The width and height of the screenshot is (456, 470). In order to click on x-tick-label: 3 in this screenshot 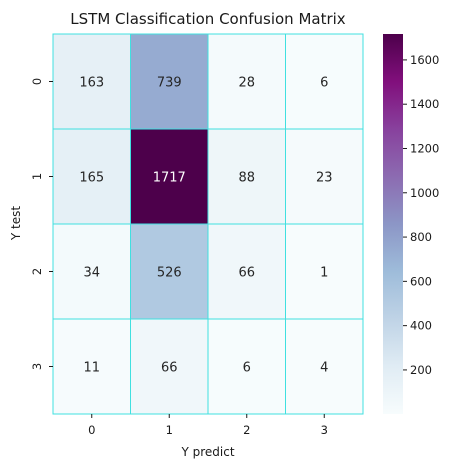, I will do `click(324, 430)`.